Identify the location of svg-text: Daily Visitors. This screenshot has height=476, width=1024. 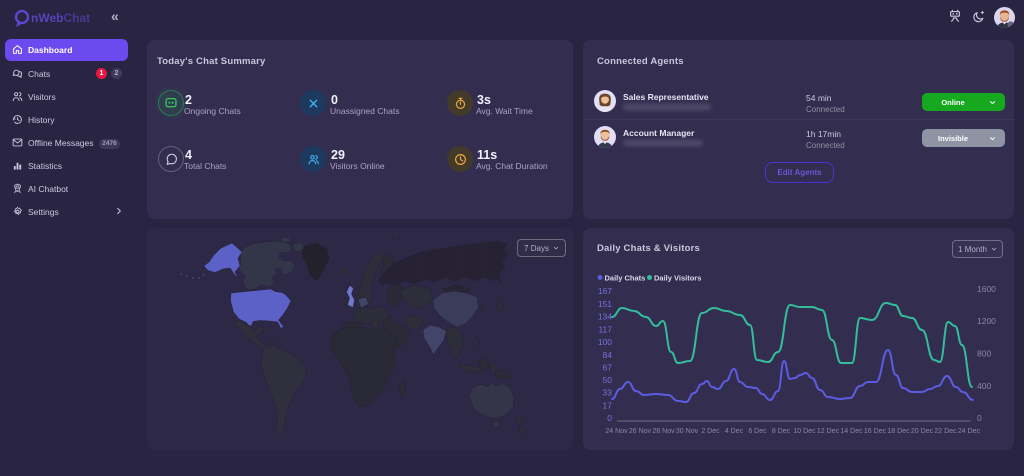
(677, 278).